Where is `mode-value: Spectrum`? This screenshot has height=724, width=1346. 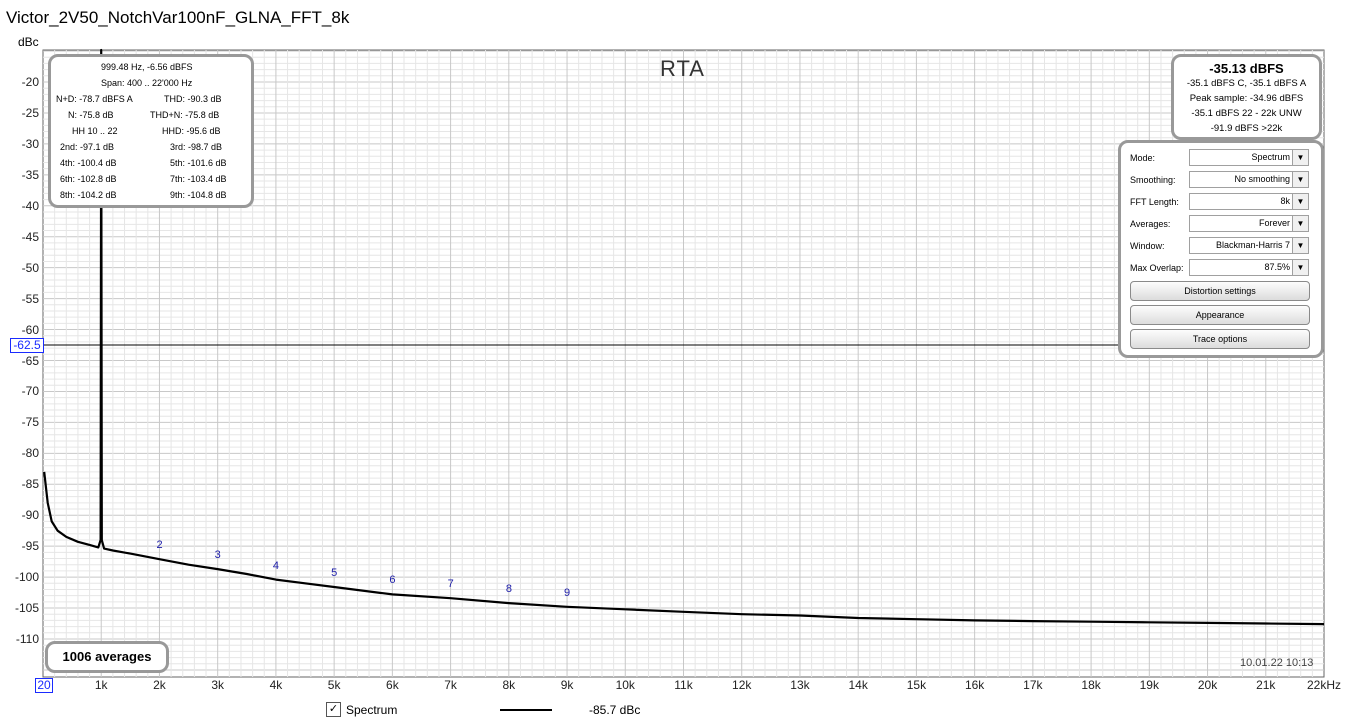 mode-value: Spectrum is located at coordinates (1270, 157).